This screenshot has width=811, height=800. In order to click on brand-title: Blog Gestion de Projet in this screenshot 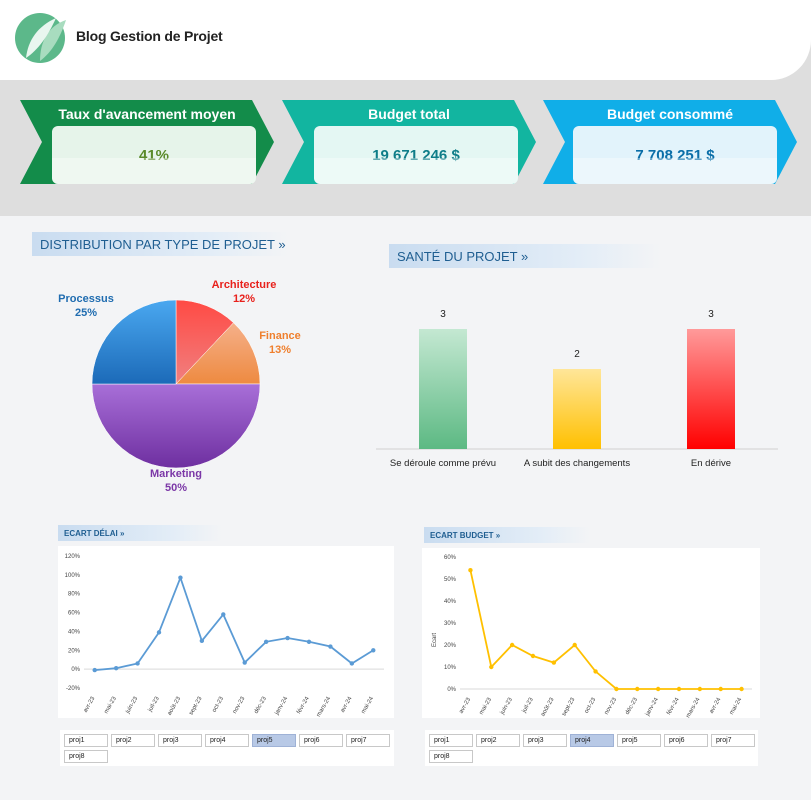, I will do `click(149, 36)`.